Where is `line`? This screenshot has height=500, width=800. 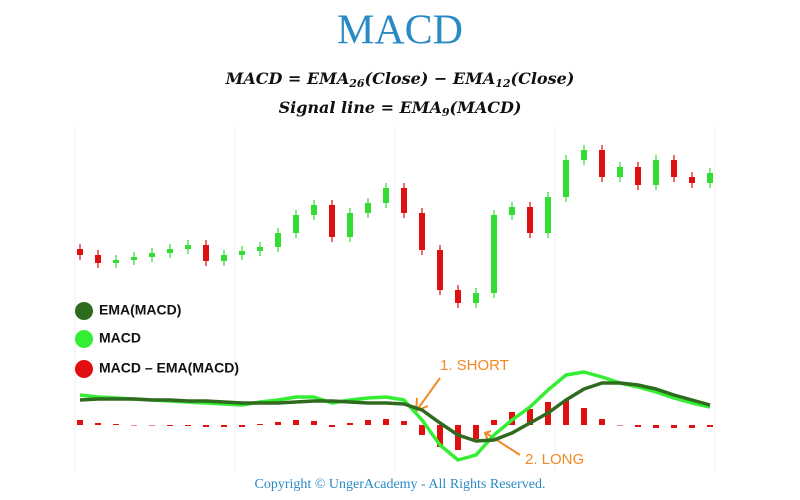 line is located at coordinates (395, 412).